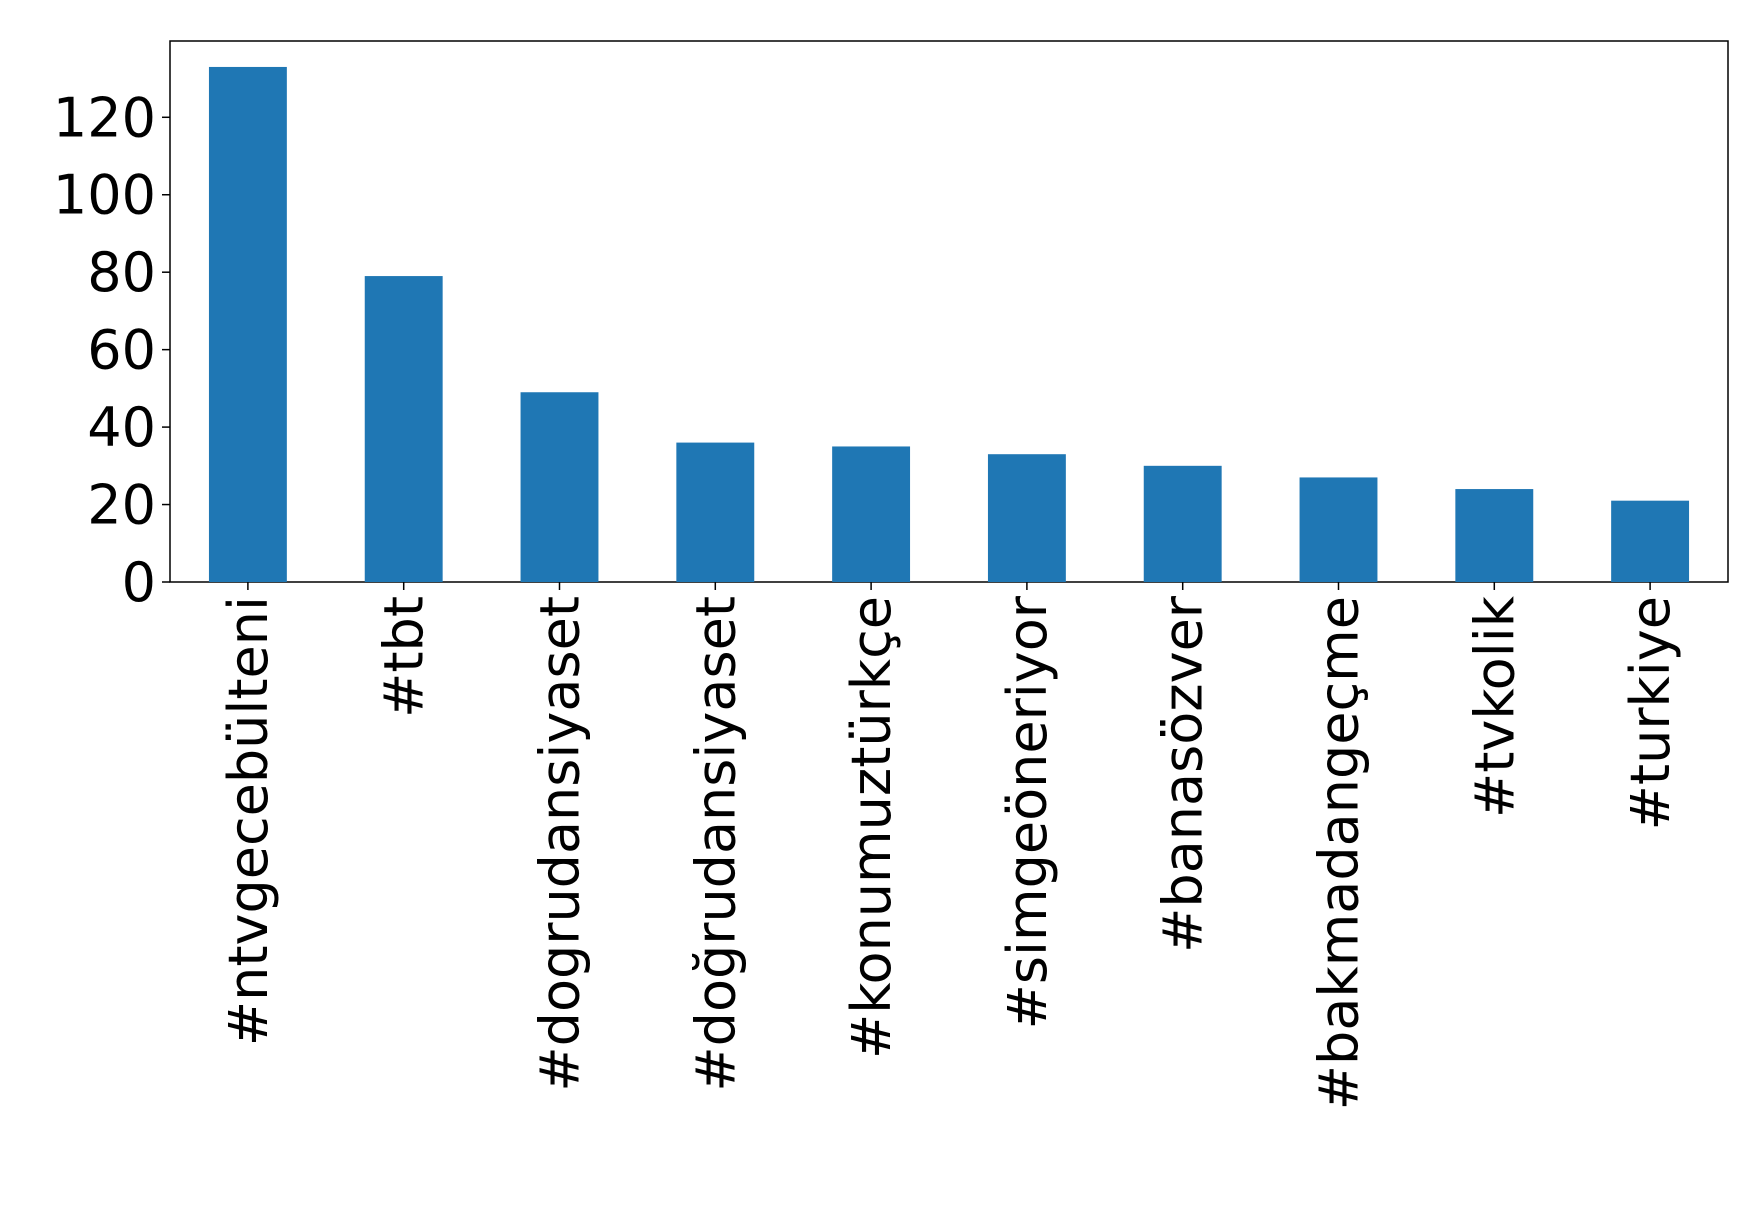 Image resolution: width=1758 pixels, height=1223 pixels. Describe the element at coordinates (121, 505) in the screenshot. I see `y-tick-label: 20` at that location.